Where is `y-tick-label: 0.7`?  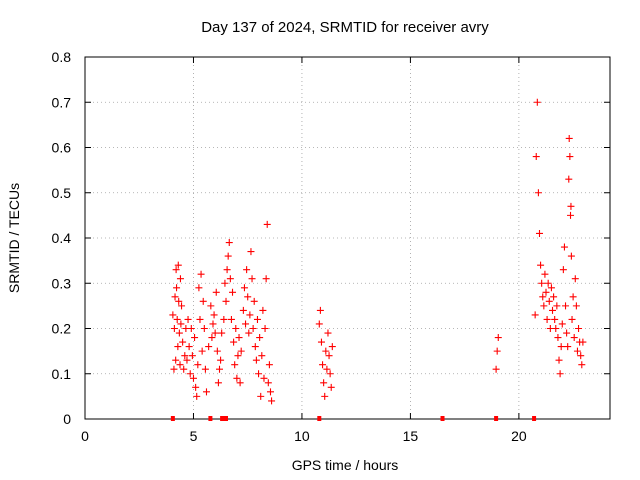
y-tick-label: 0.7 is located at coordinates (62, 102).